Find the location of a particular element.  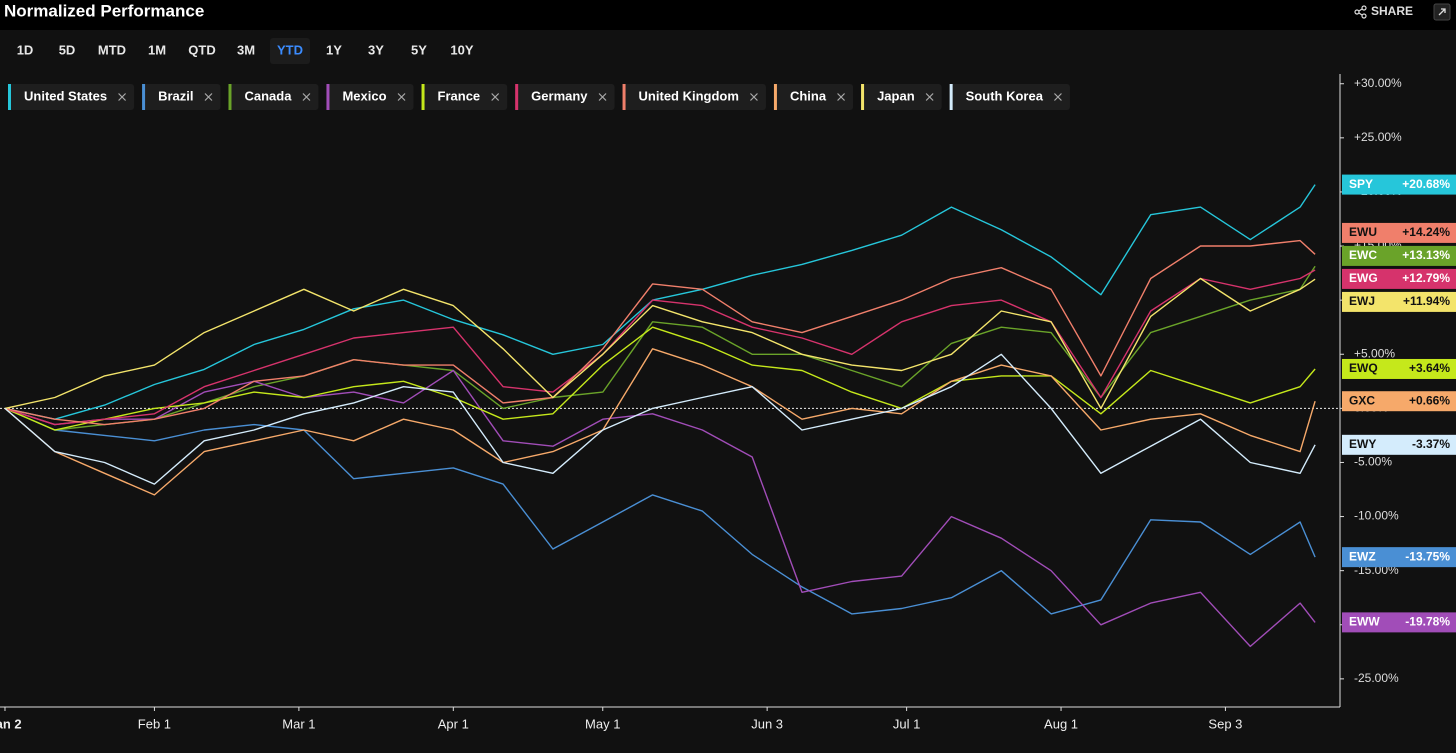

range-button-label: 10Y is located at coordinates (461, 49).